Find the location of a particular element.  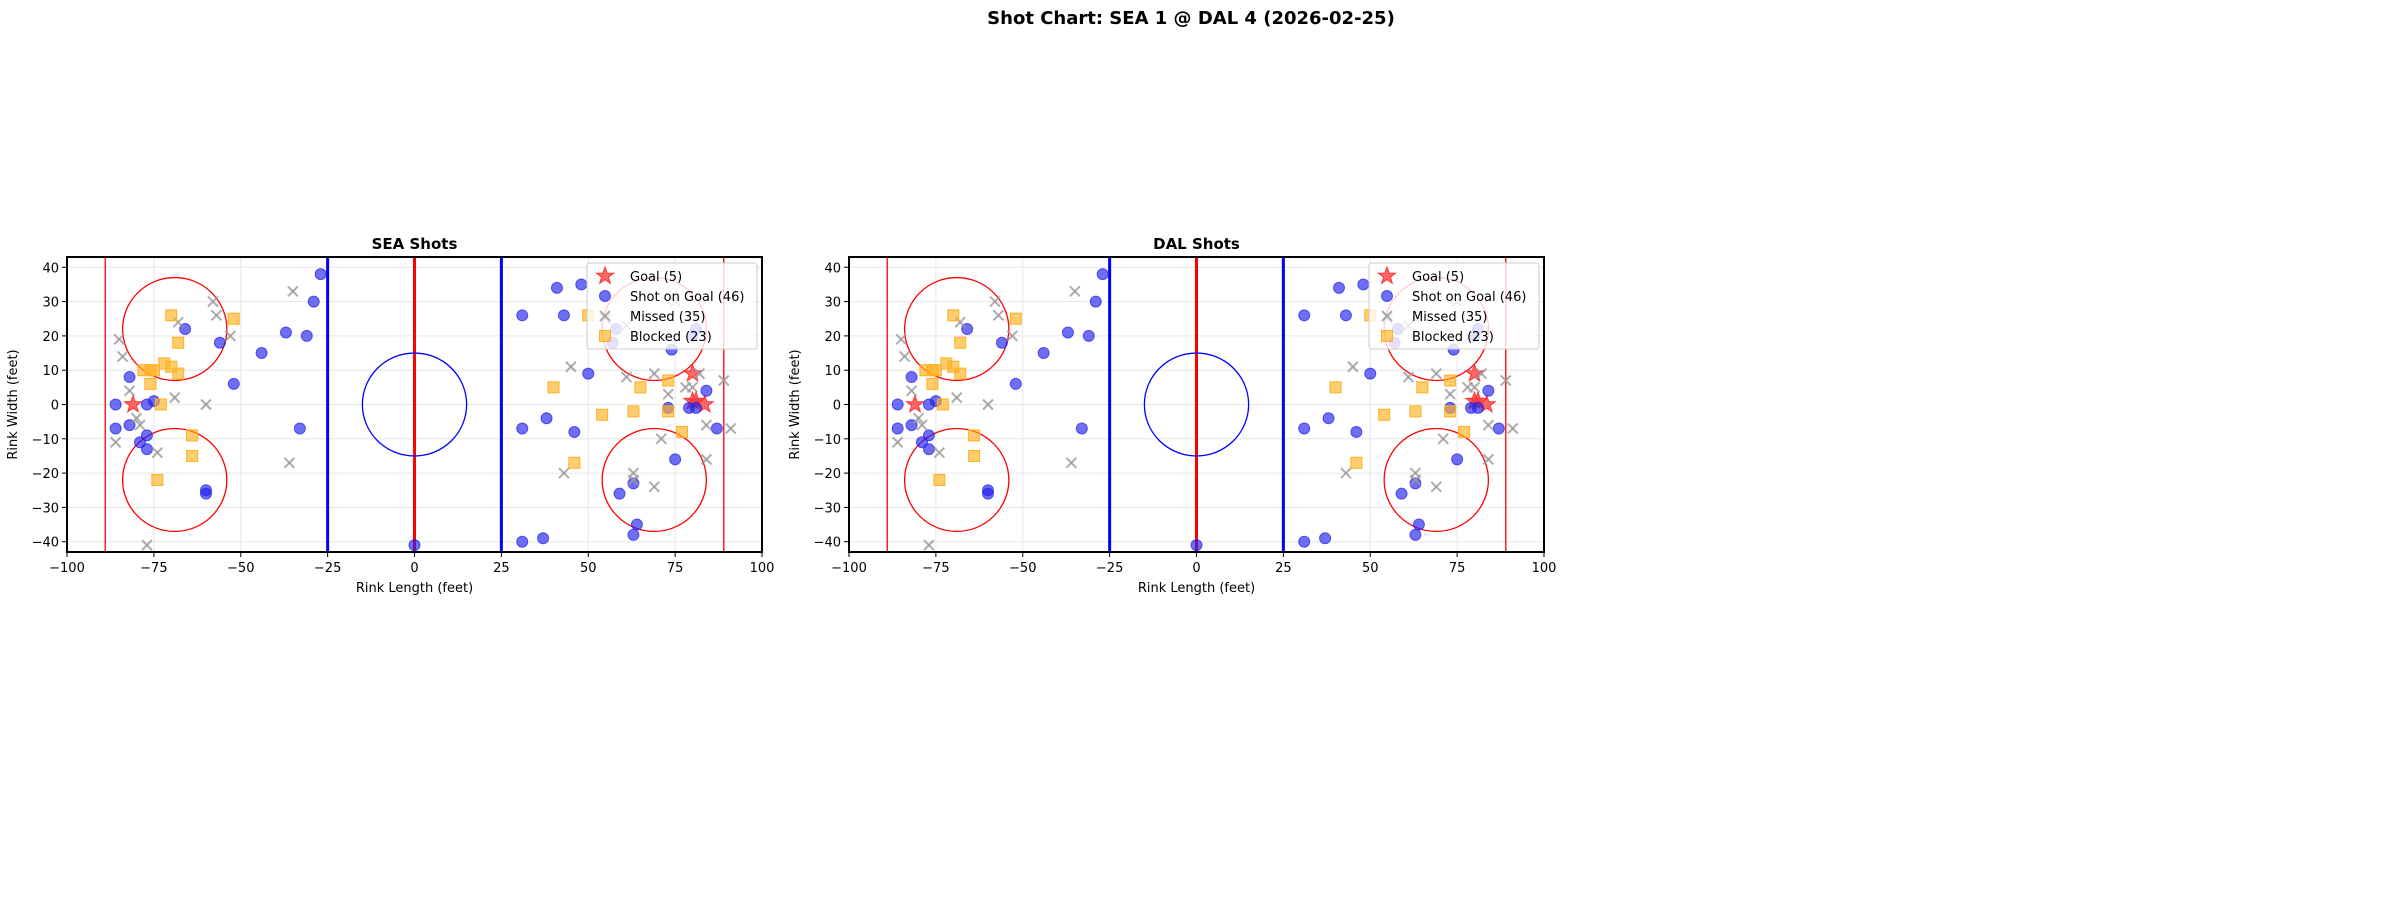

x-tick-label: −75 is located at coordinates (935, 568).